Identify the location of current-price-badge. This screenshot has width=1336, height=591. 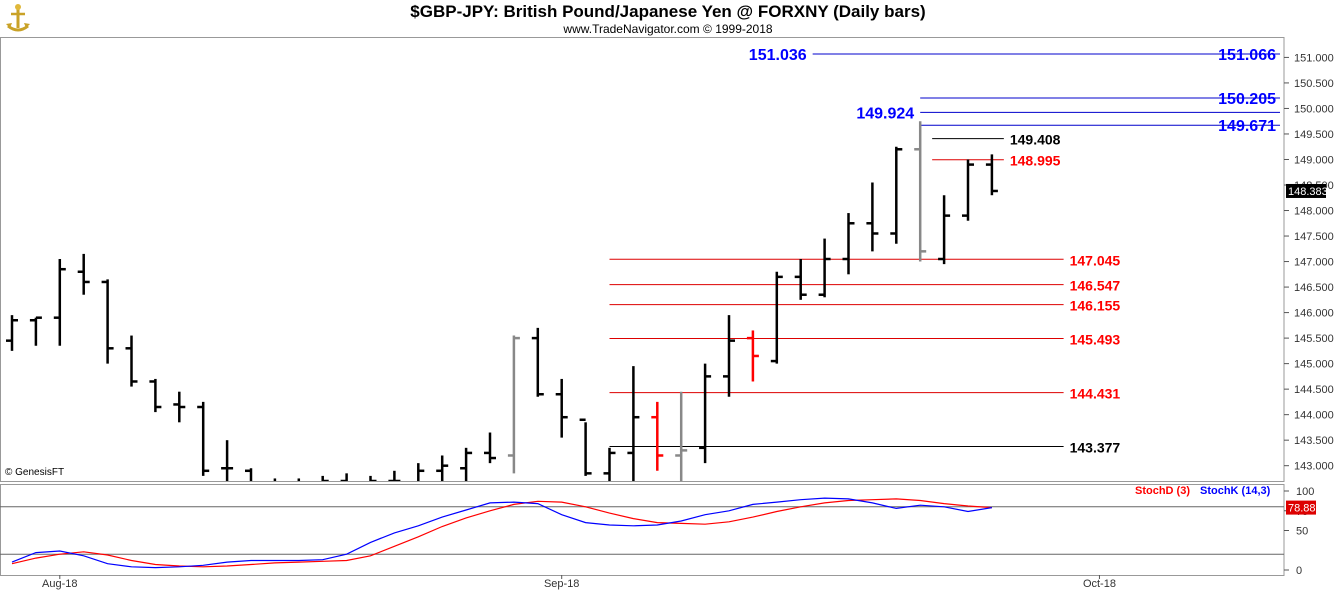
(1306, 190).